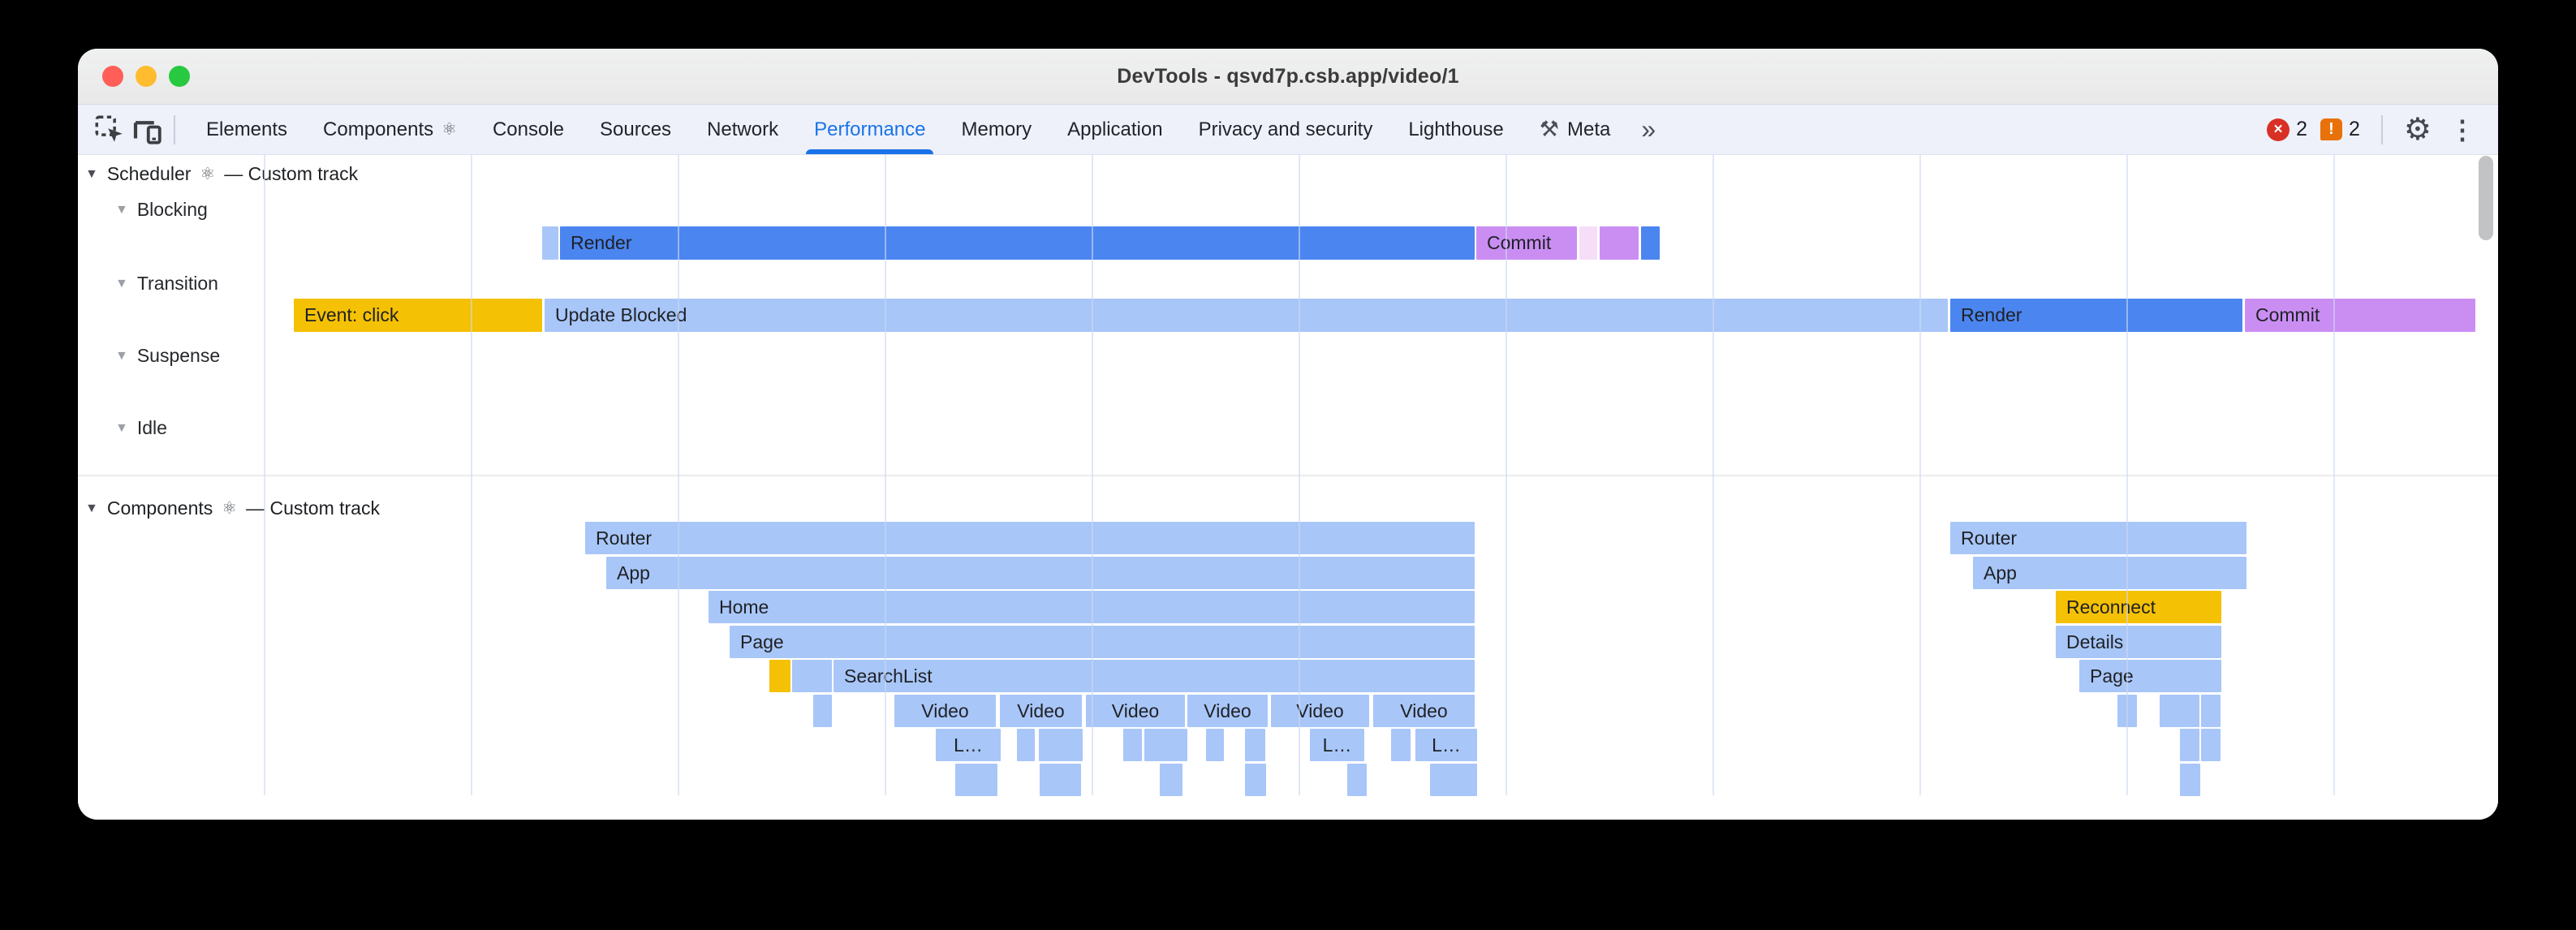  What do you see at coordinates (1155, 676) in the screenshot?
I see `timeline-bar-searchlist: SearchList` at bounding box center [1155, 676].